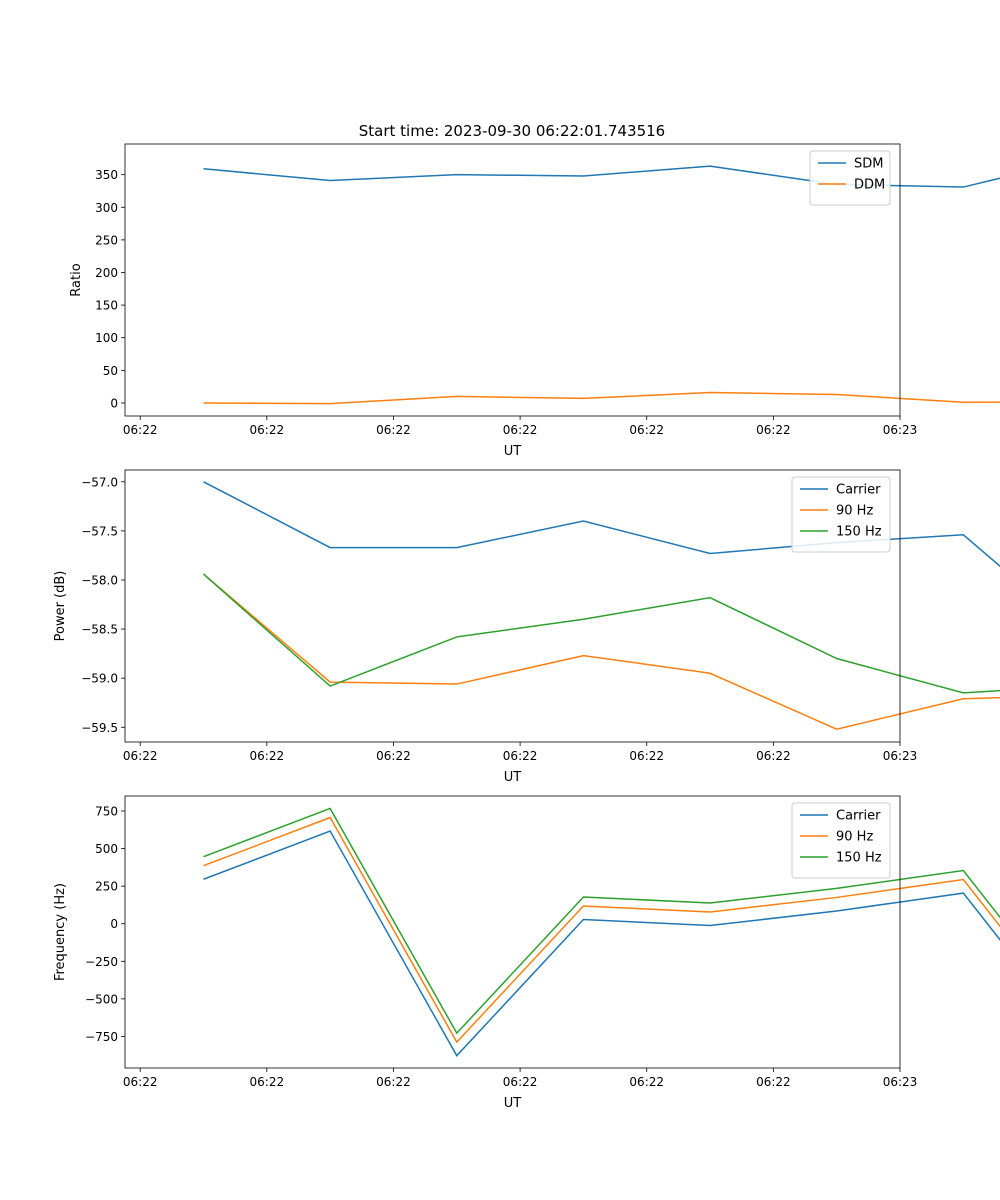  What do you see at coordinates (106, 273) in the screenshot?
I see `y-tick-label: 200` at bounding box center [106, 273].